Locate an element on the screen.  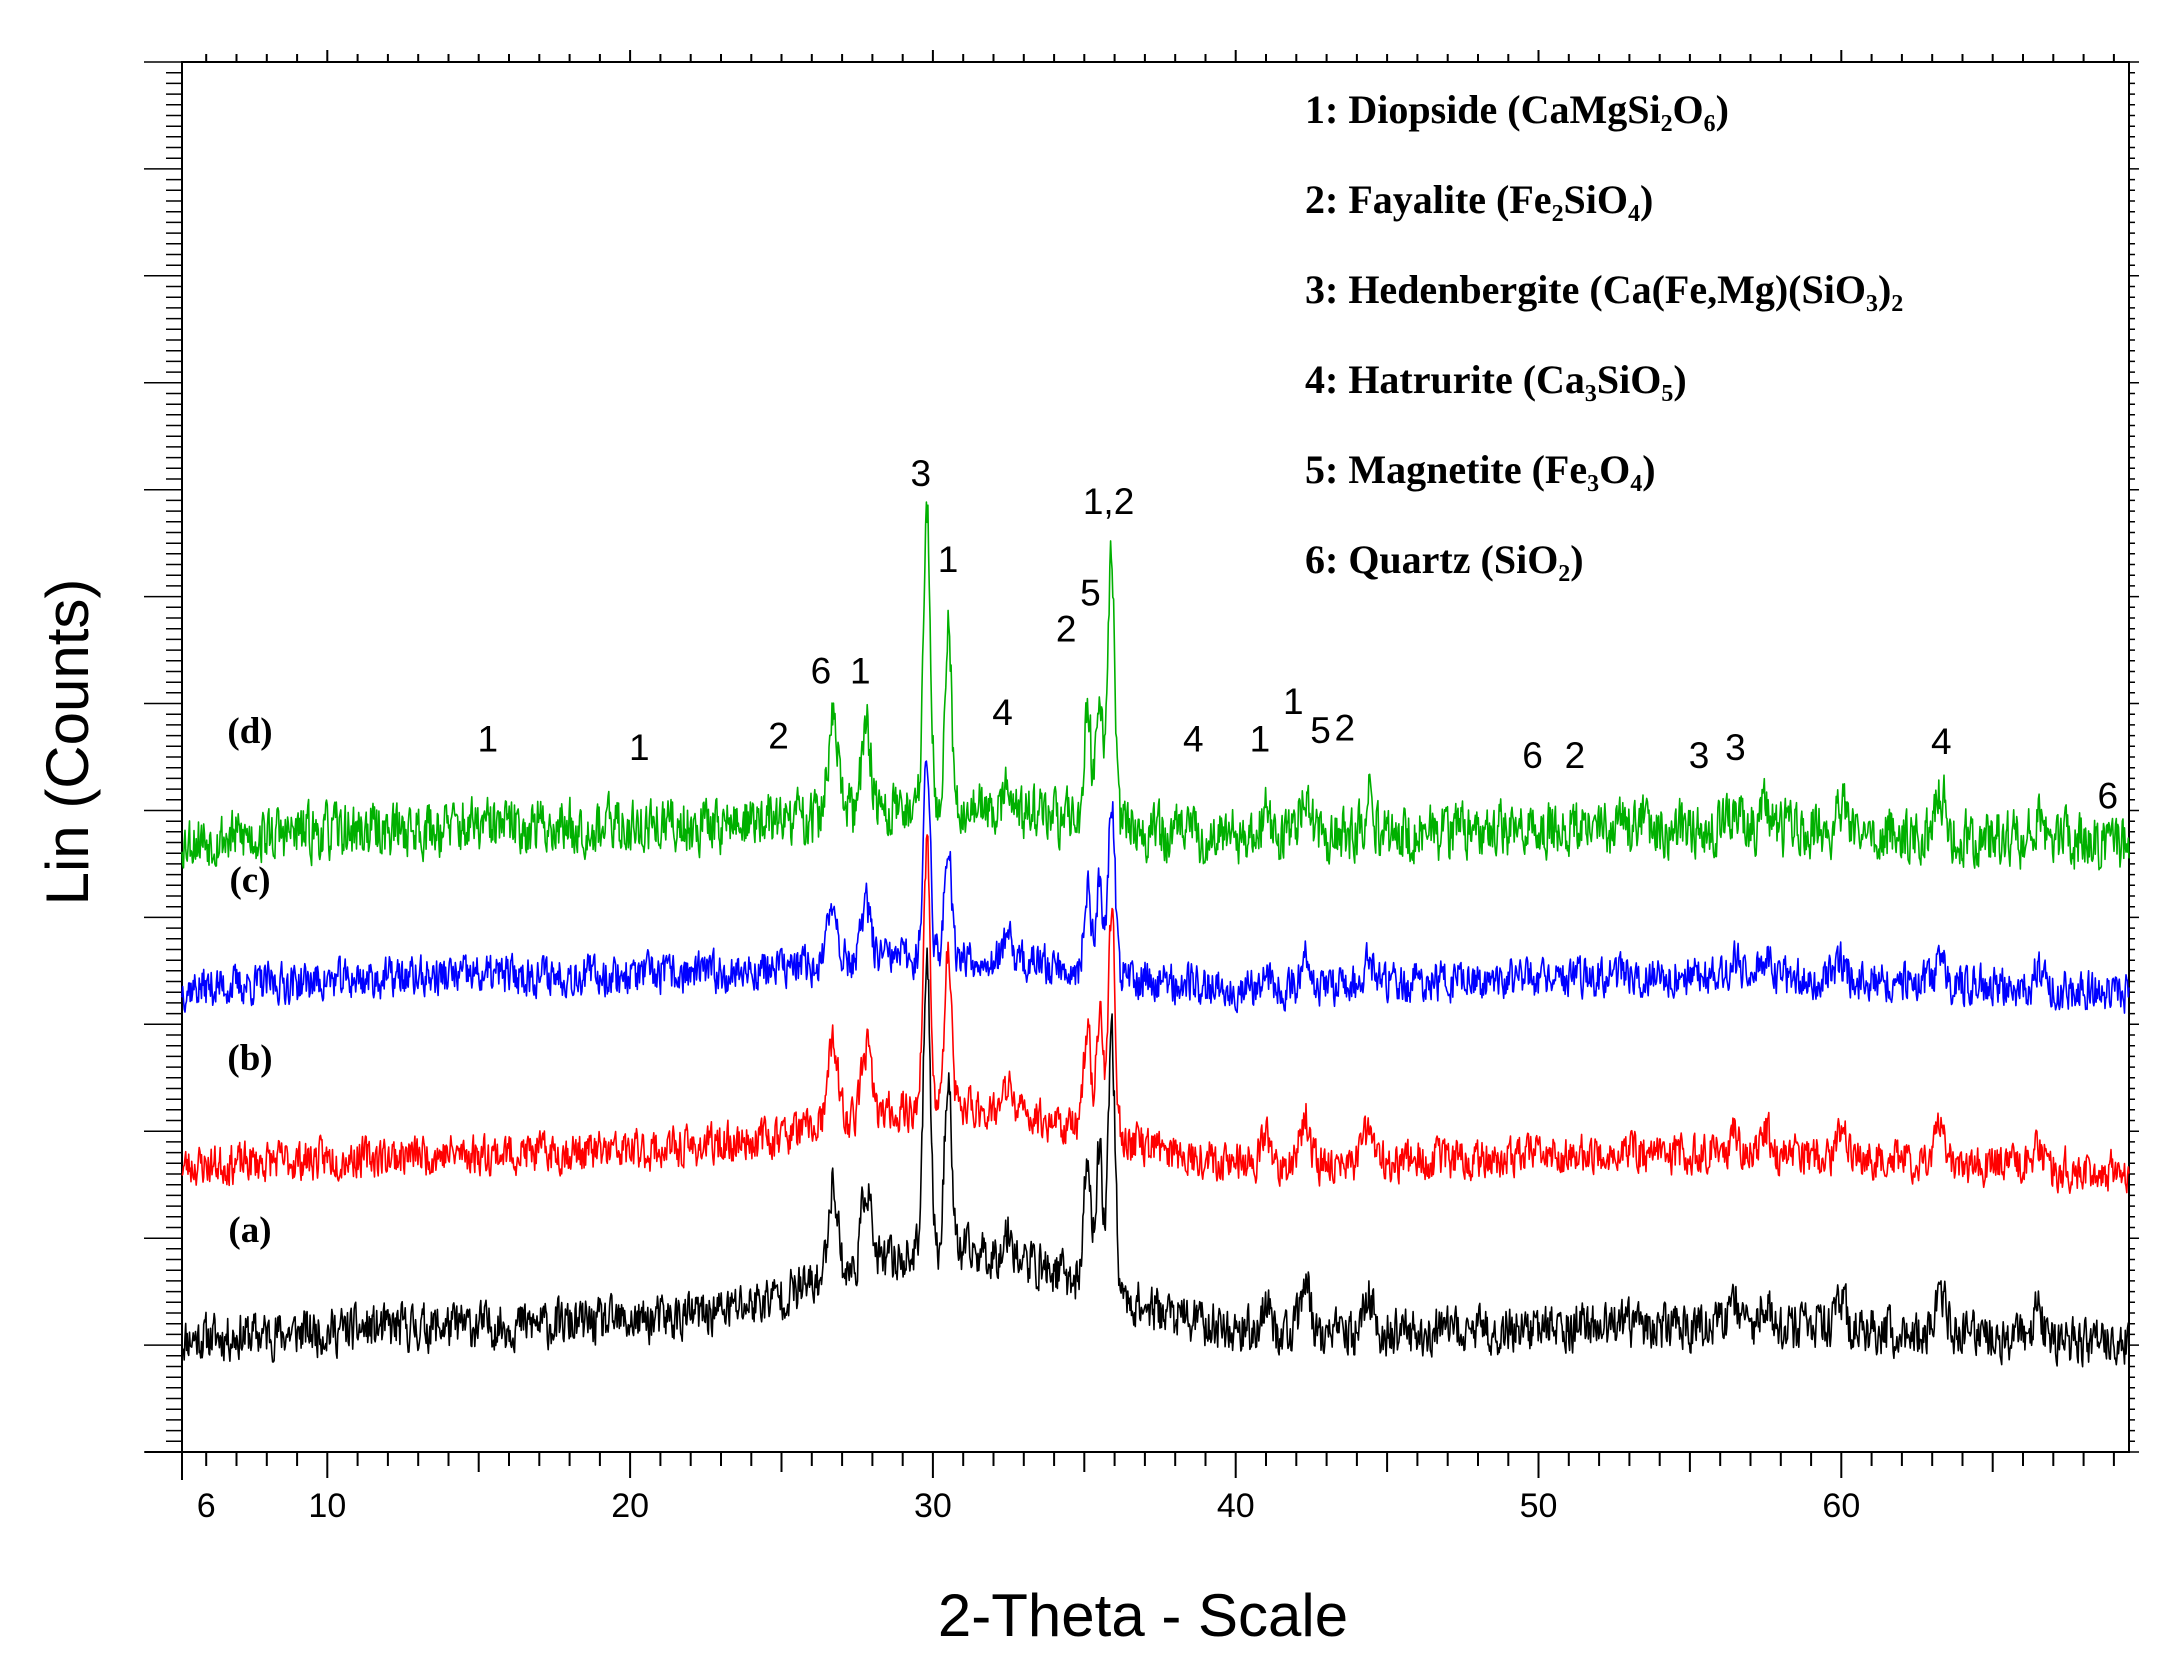
x-tick-label: 10 is located at coordinates (327, 1506).